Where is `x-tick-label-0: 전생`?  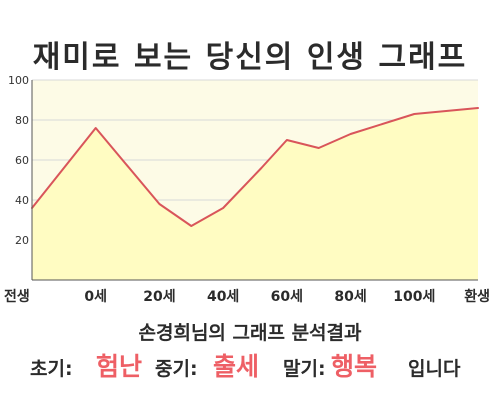 x-tick-label-0: 전생 is located at coordinates (17, 296).